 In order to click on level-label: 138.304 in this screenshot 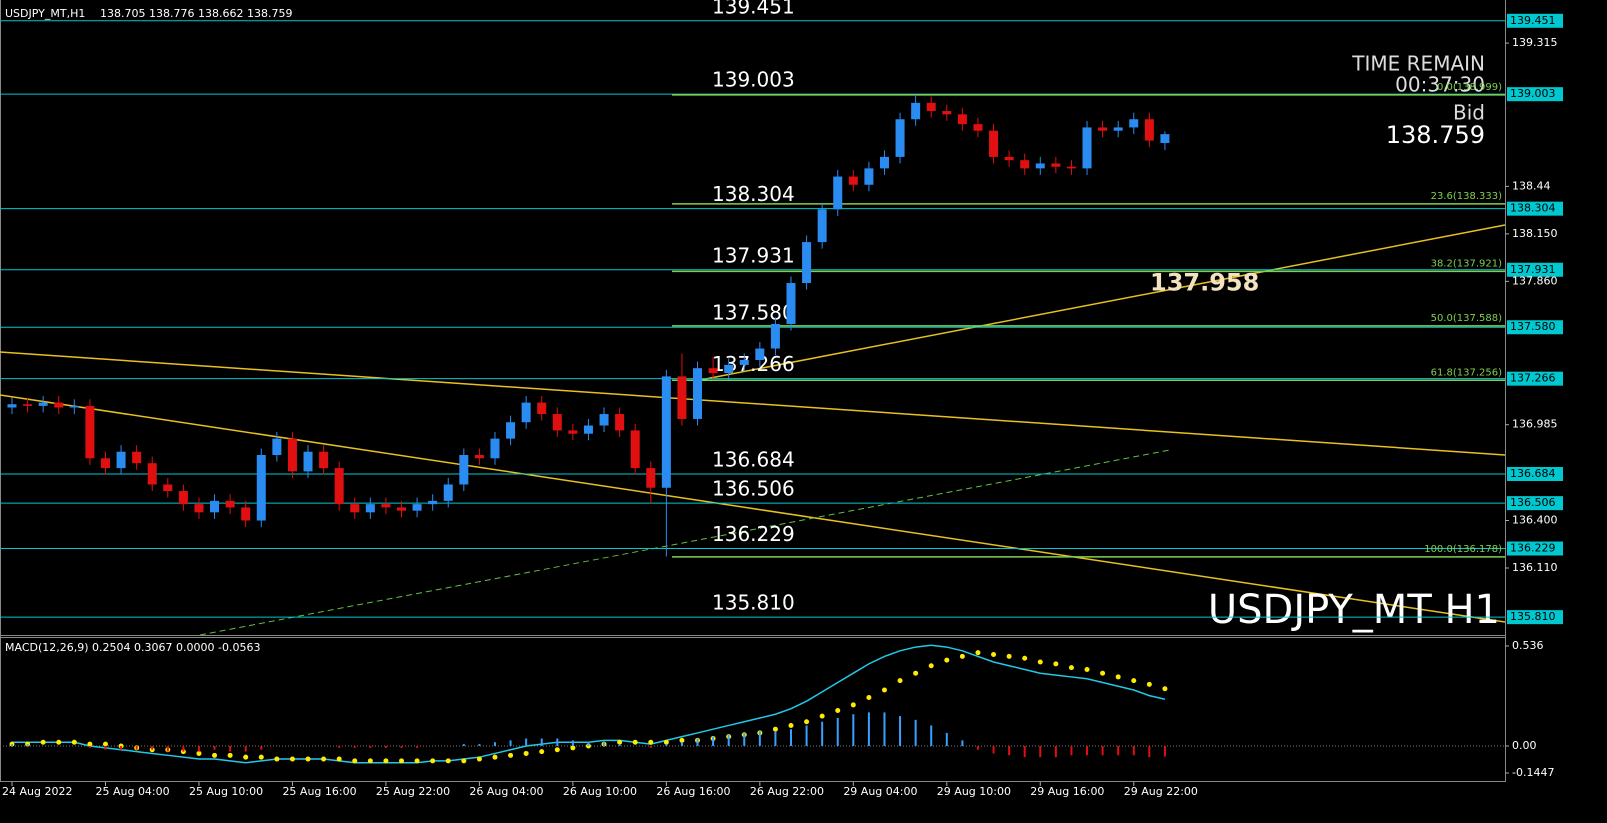, I will do `click(753, 194)`.